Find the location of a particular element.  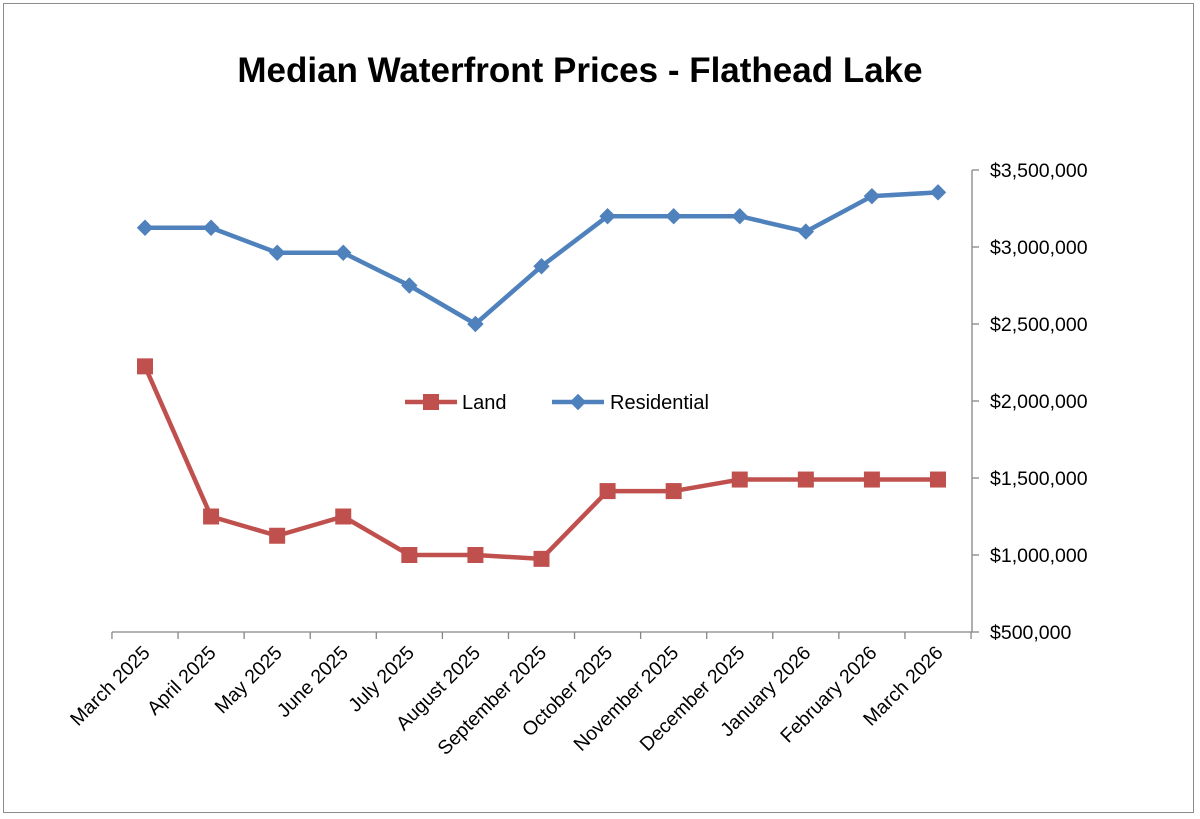

y-tick-label: $3,000,000 is located at coordinates (1039, 248).